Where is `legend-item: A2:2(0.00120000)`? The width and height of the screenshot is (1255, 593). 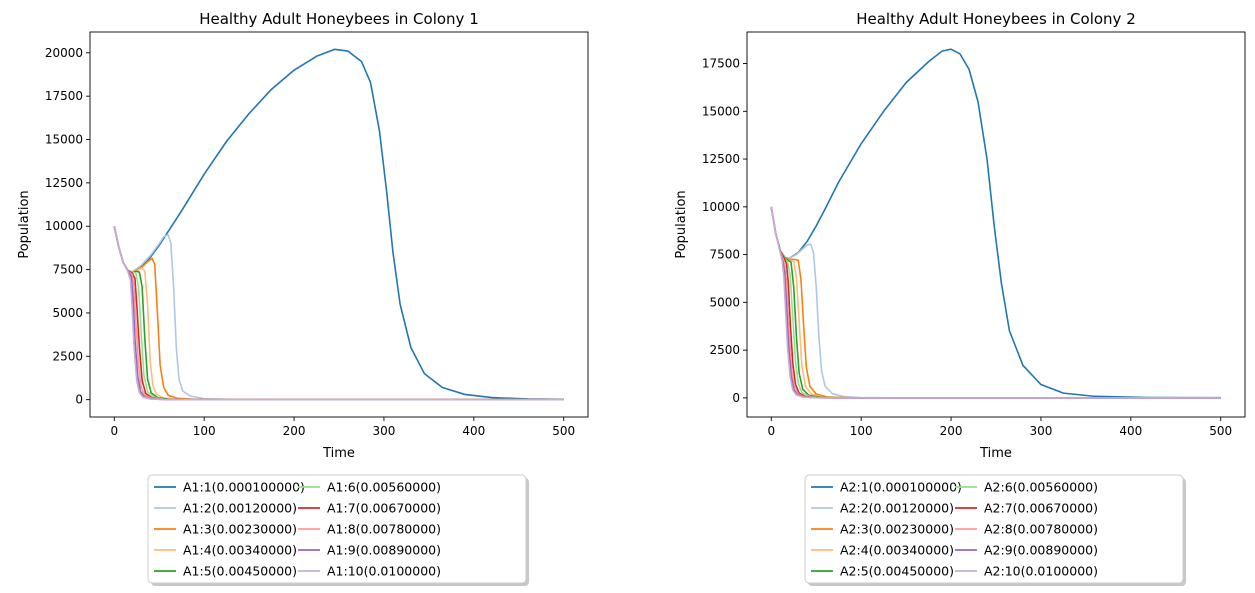
legend-item: A2:2(0.00120000) is located at coordinates (882, 508).